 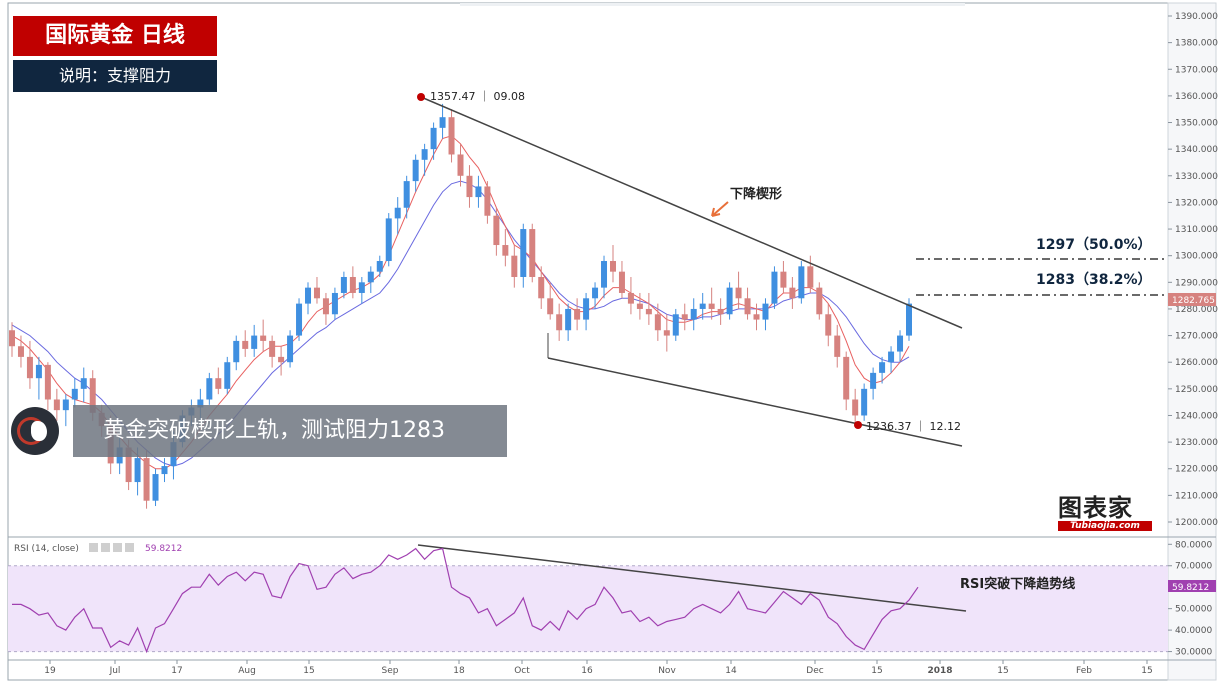 I want to click on brand-watermark: 图表家 Tubiaojia.com, so click(x=1108, y=509).